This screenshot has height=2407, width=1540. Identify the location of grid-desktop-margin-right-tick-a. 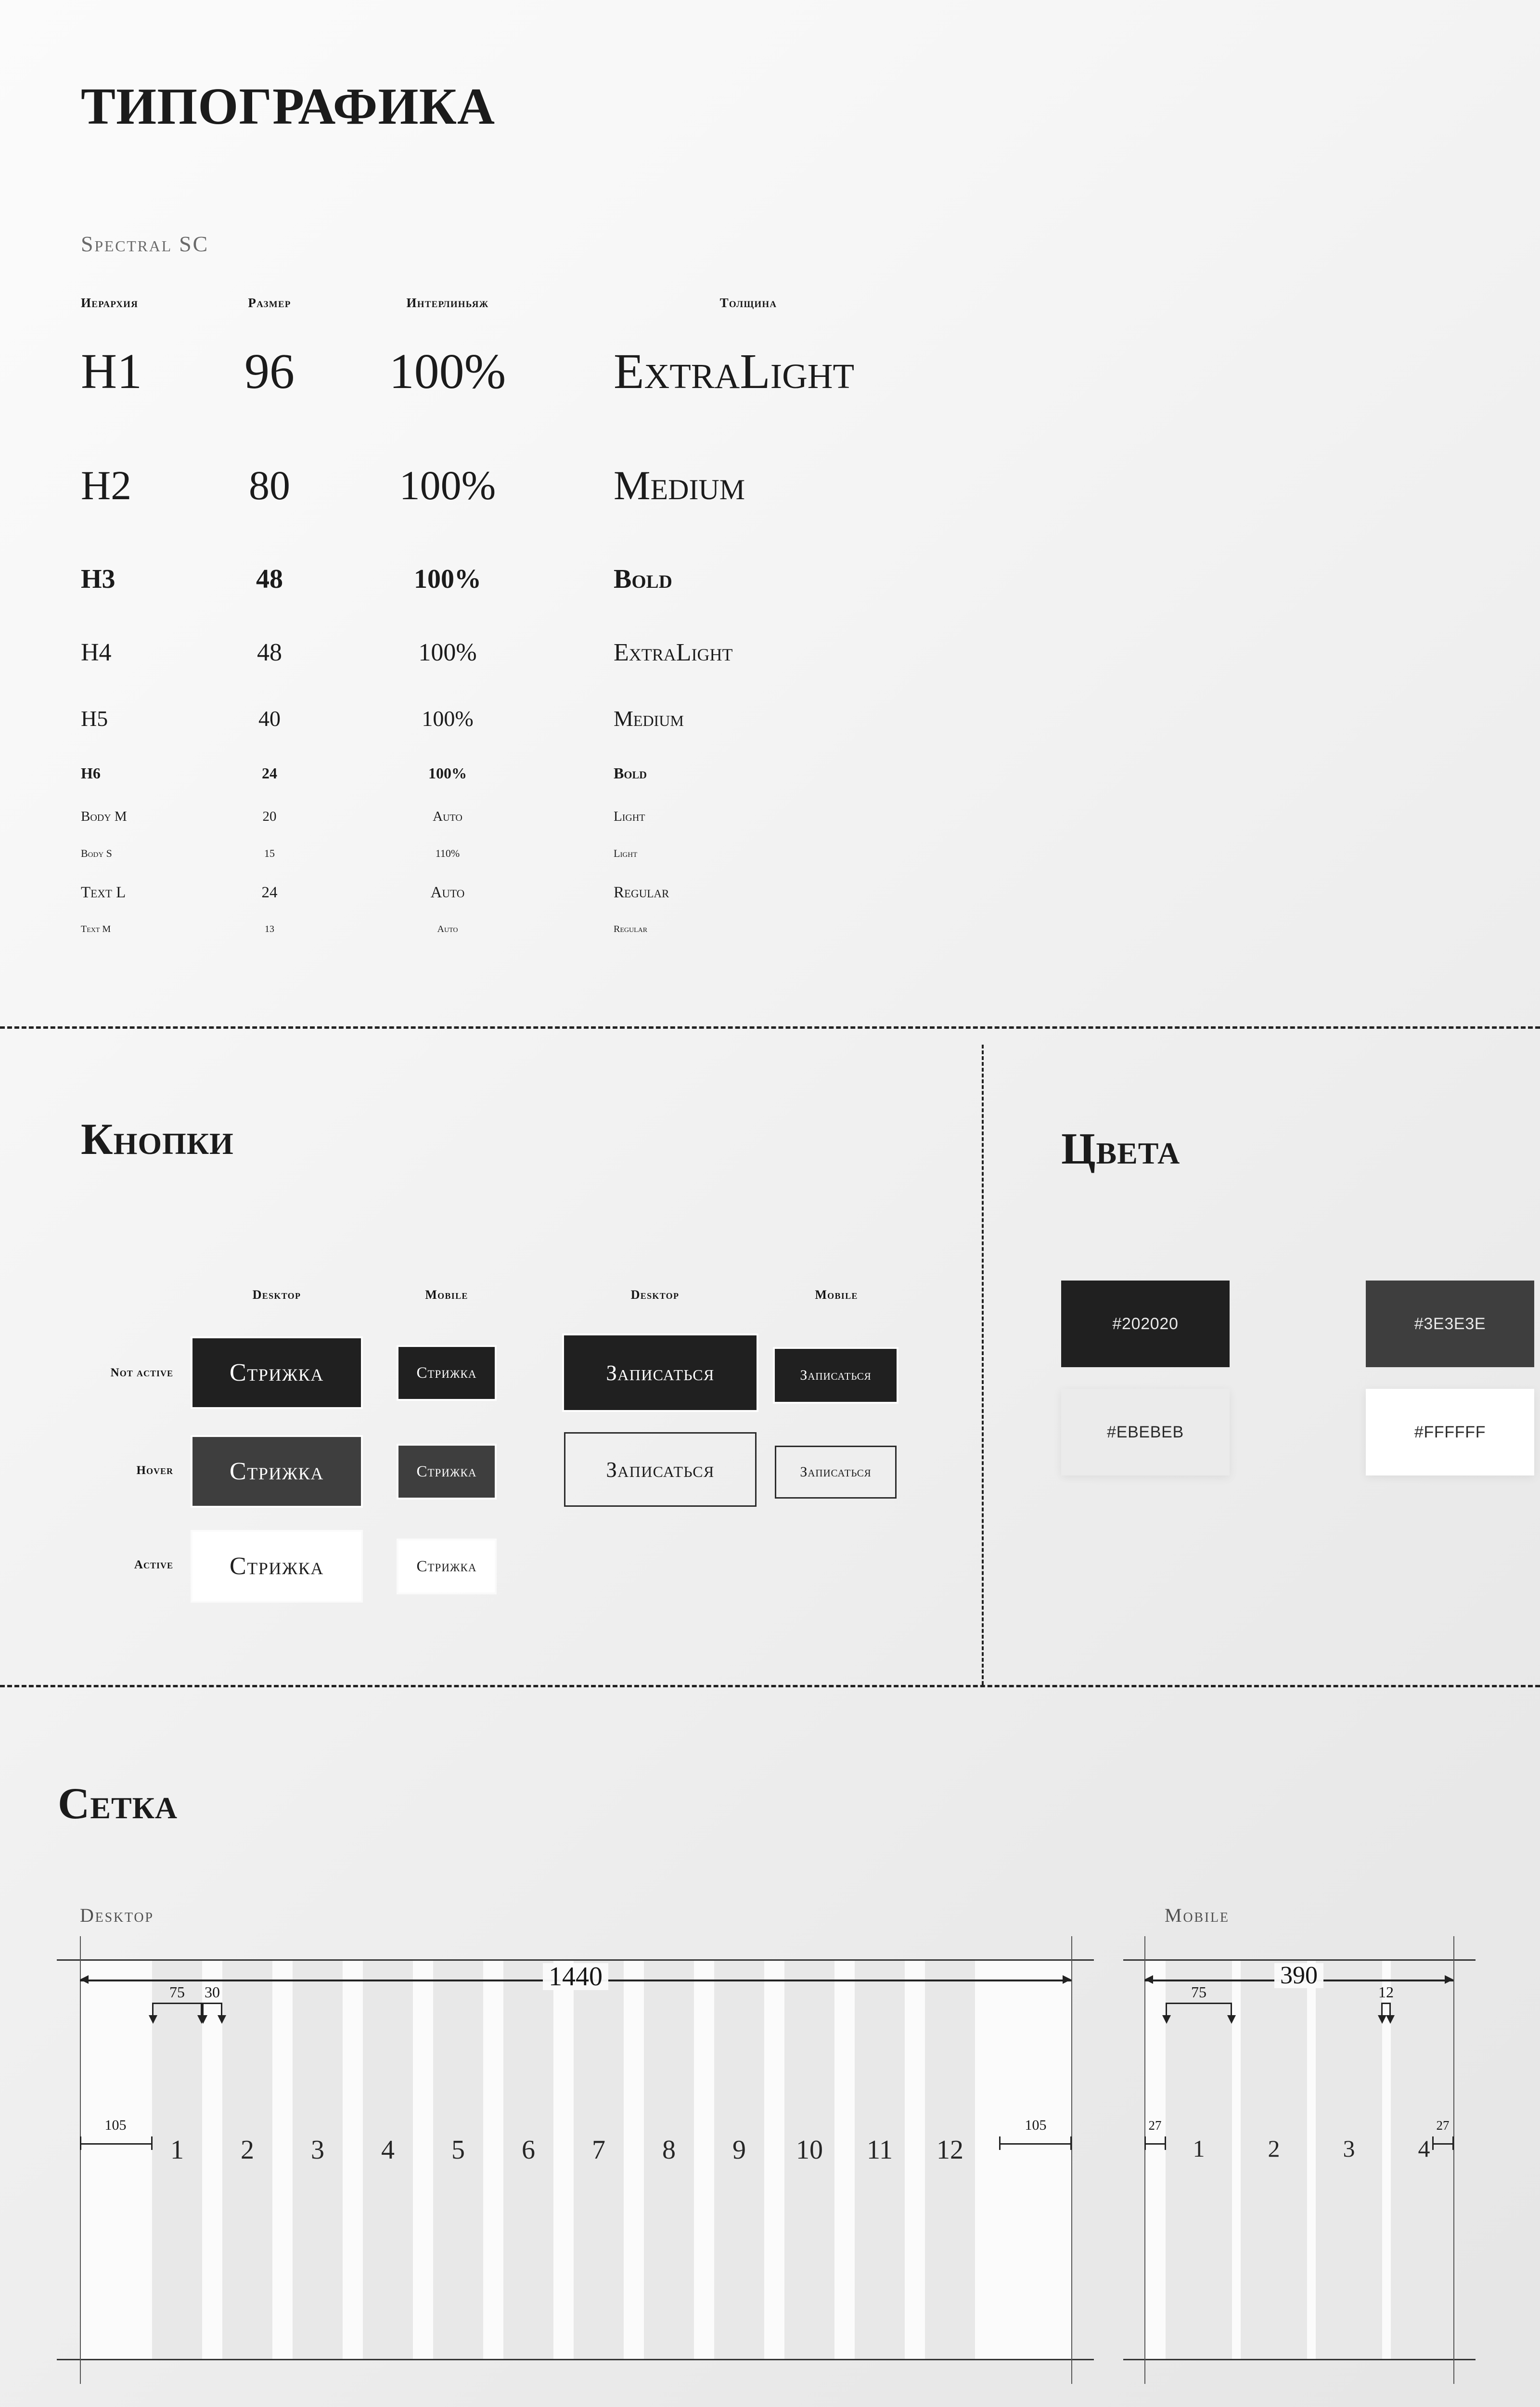
(1000, 2143).